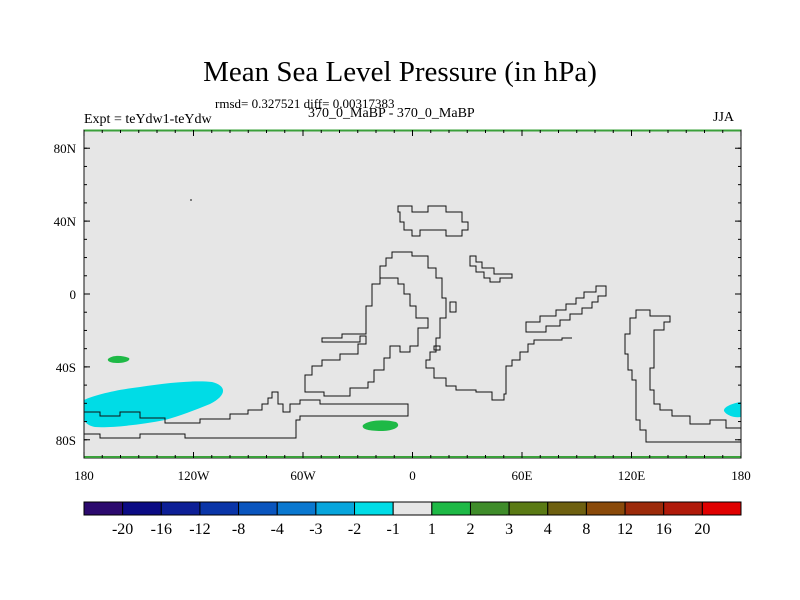  I want to click on colorbar-label: -8, so click(238, 529).